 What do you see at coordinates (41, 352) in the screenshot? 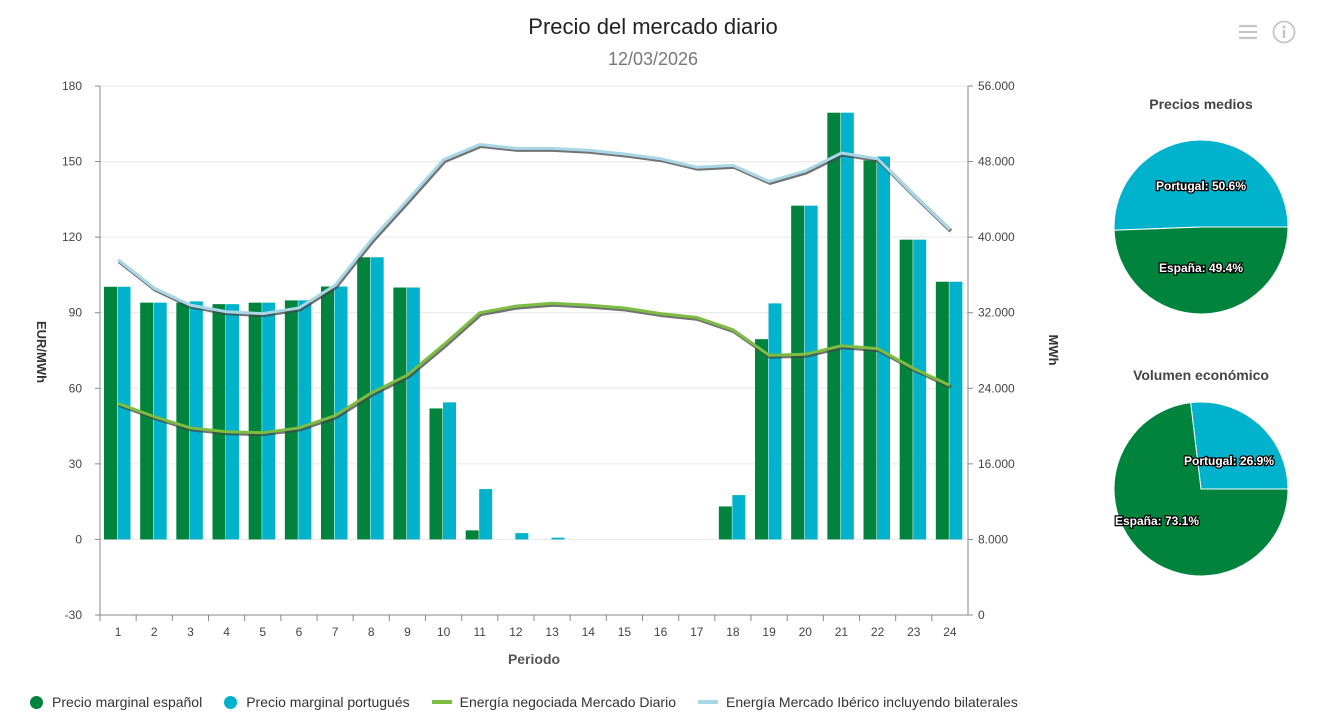
I see `y-axis-title: EUR/MWh` at bounding box center [41, 352].